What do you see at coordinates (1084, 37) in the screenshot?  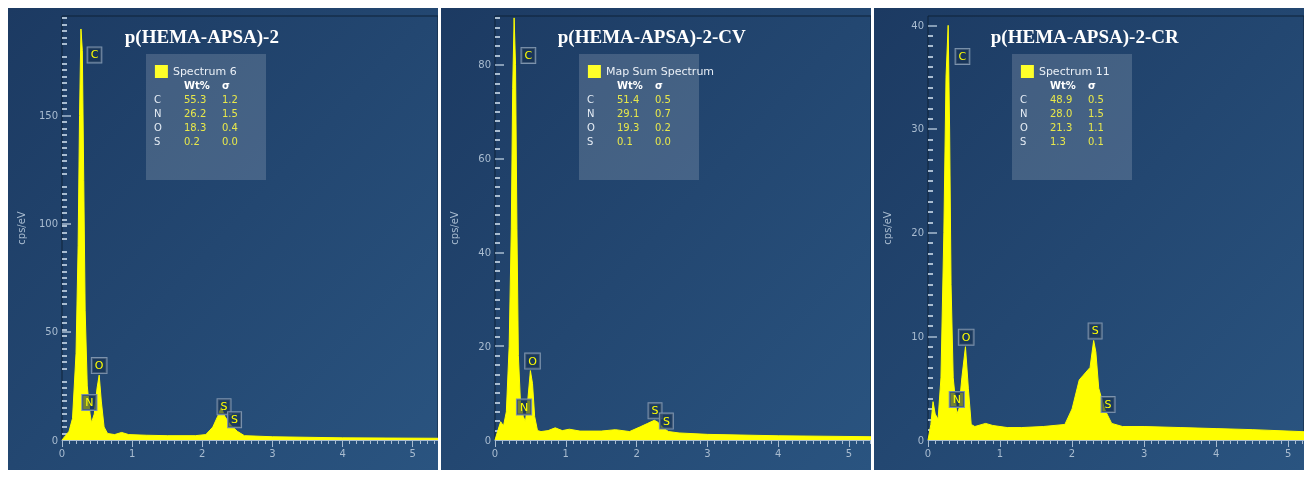 I see `text: p(HEMA-APSA)-2-CR` at bounding box center [1084, 37].